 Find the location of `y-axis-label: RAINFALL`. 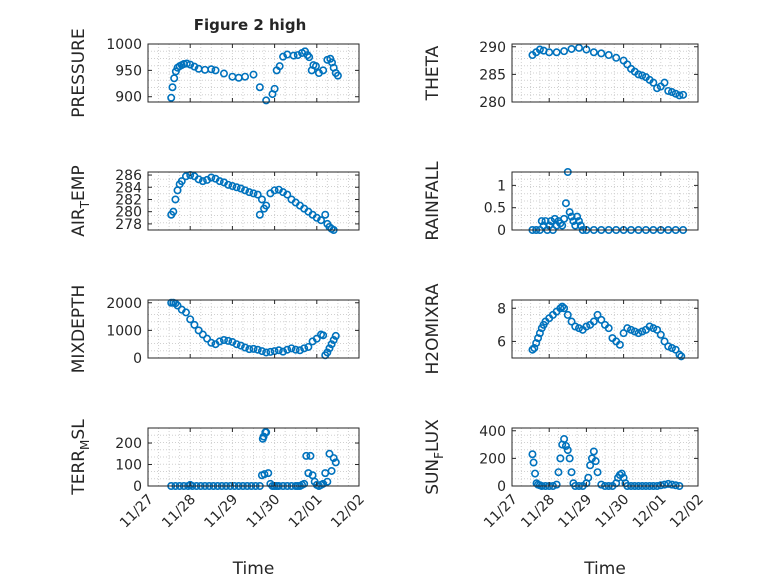

y-axis-label: RAINFALL is located at coordinates (433, 201).